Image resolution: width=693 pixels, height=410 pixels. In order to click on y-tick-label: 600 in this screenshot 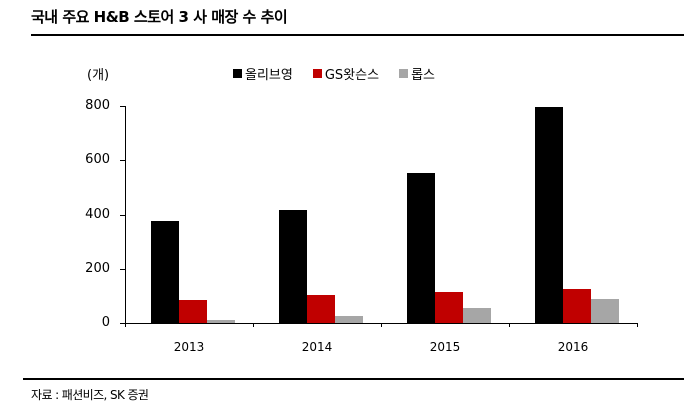, I will do `click(97, 160)`.